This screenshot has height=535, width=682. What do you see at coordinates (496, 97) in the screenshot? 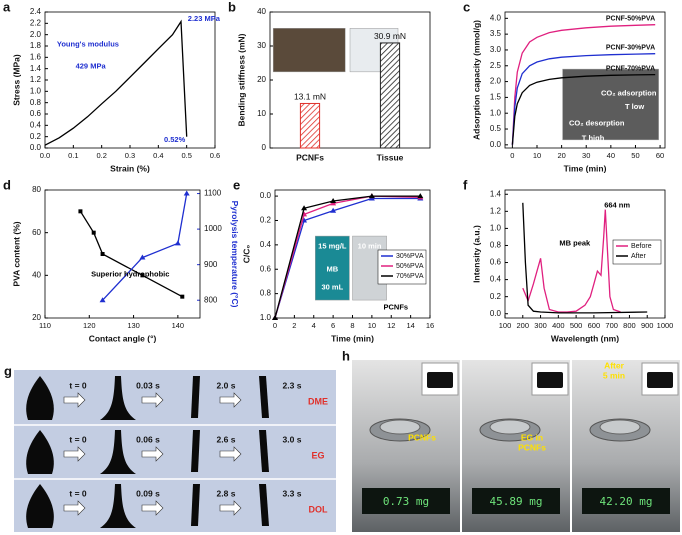
I see `y-tick-label: 1.5` at bounding box center [496, 97].